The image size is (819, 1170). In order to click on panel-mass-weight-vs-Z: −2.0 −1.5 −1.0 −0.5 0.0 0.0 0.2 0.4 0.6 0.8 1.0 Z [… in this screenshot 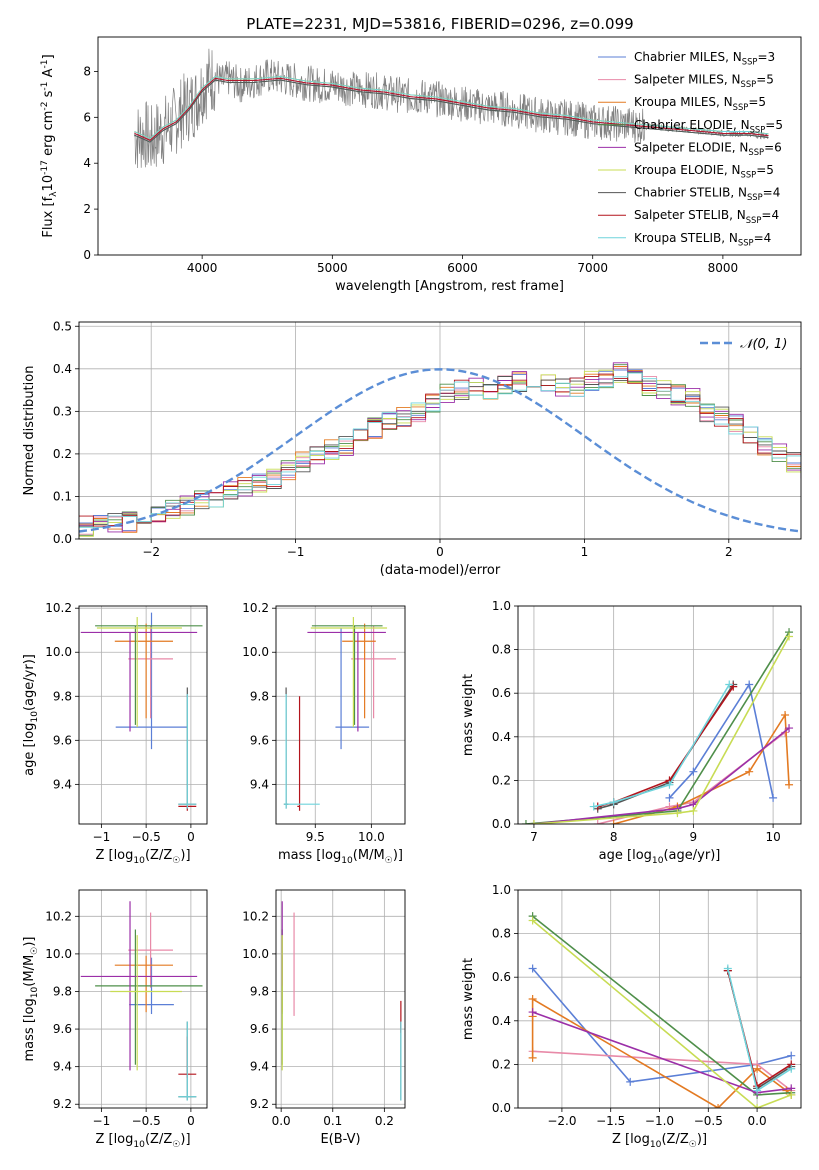, I will do `click(631, 1016)`.